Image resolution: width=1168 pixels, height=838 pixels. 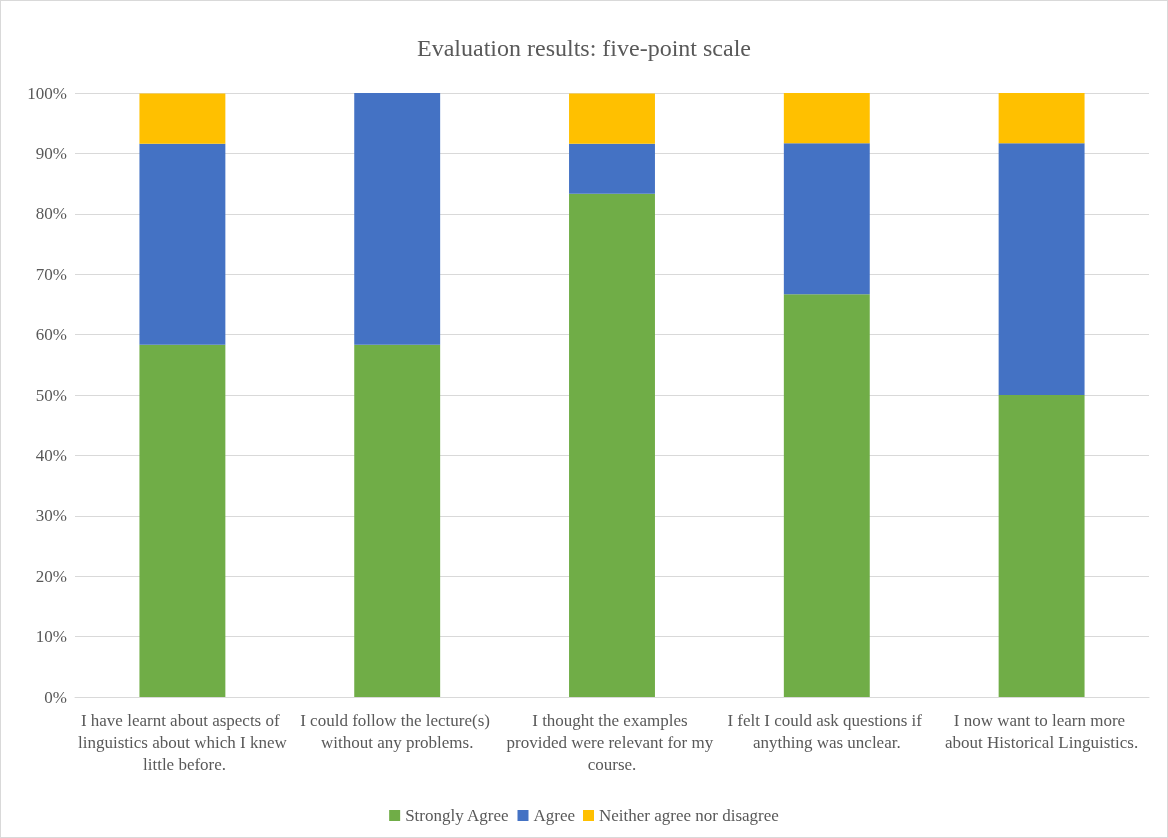 I want to click on y-tick-label: 90%, so click(x=51, y=153).